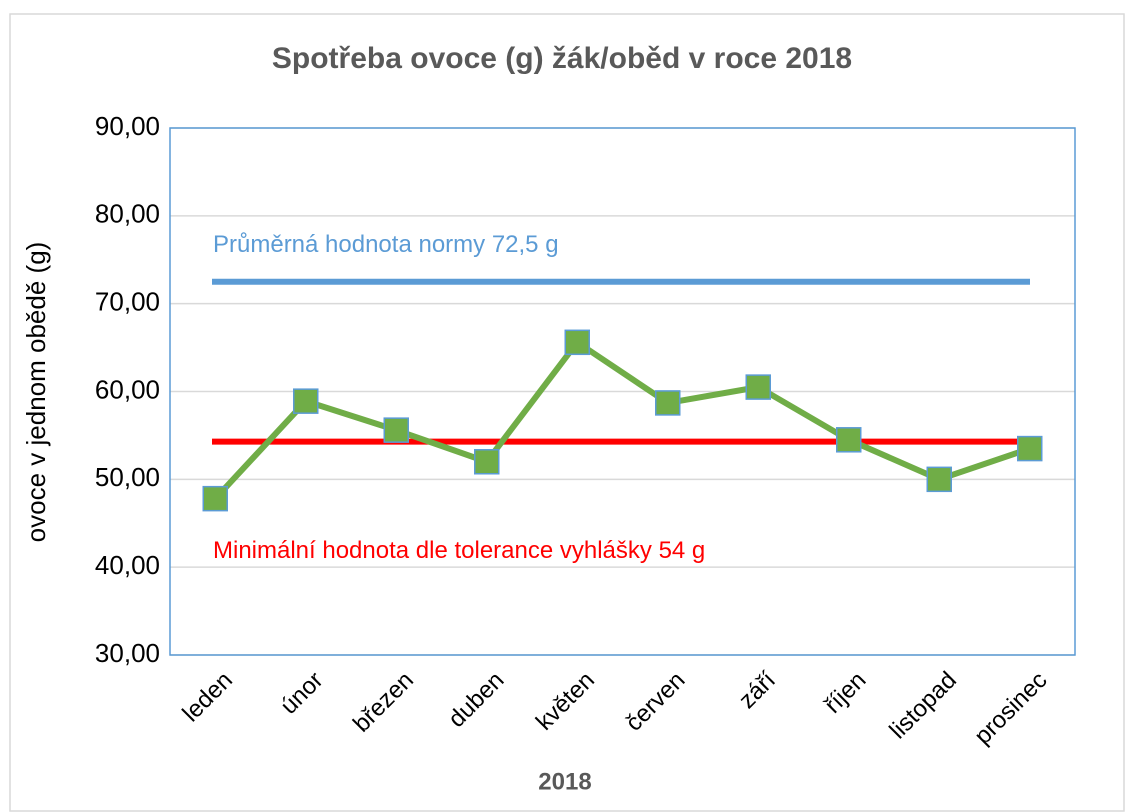 The height and width of the screenshot is (812, 1134). I want to click on reference-label: Průměrná hodnota normy 72,5 g, so click(386, 244).